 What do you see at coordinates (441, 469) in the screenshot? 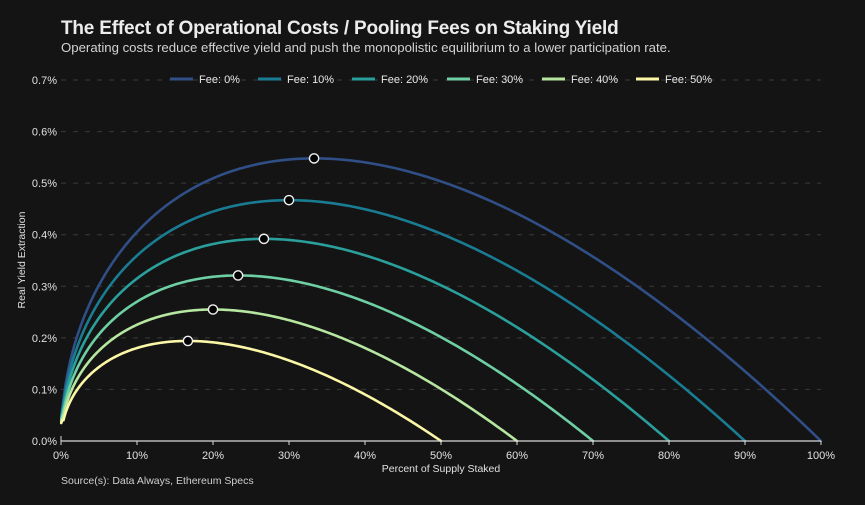
I see `x-axis-title: Percent of Supply Staked` at bounding box center [441, 469].